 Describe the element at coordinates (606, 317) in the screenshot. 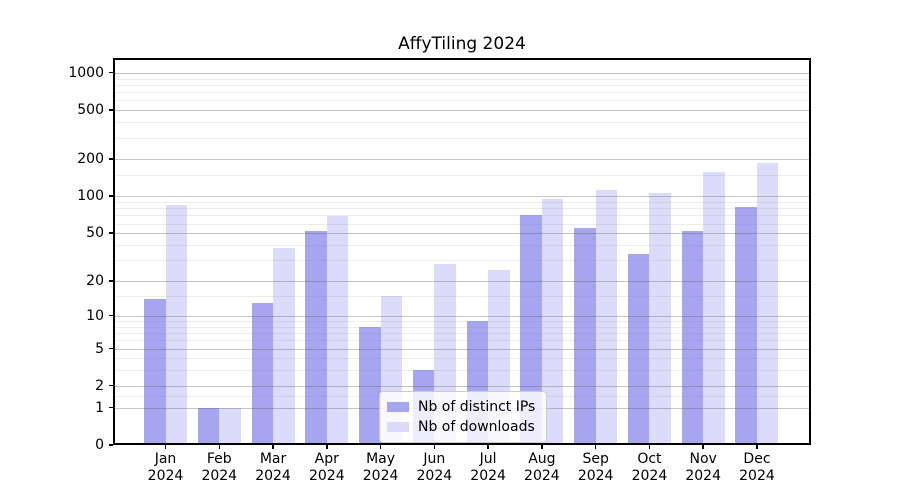

I see `bar-downloads-sep` at that location.